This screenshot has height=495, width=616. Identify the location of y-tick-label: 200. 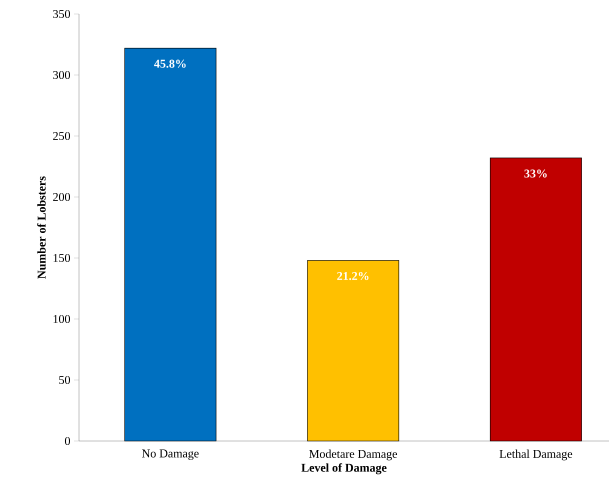
(61, 197).